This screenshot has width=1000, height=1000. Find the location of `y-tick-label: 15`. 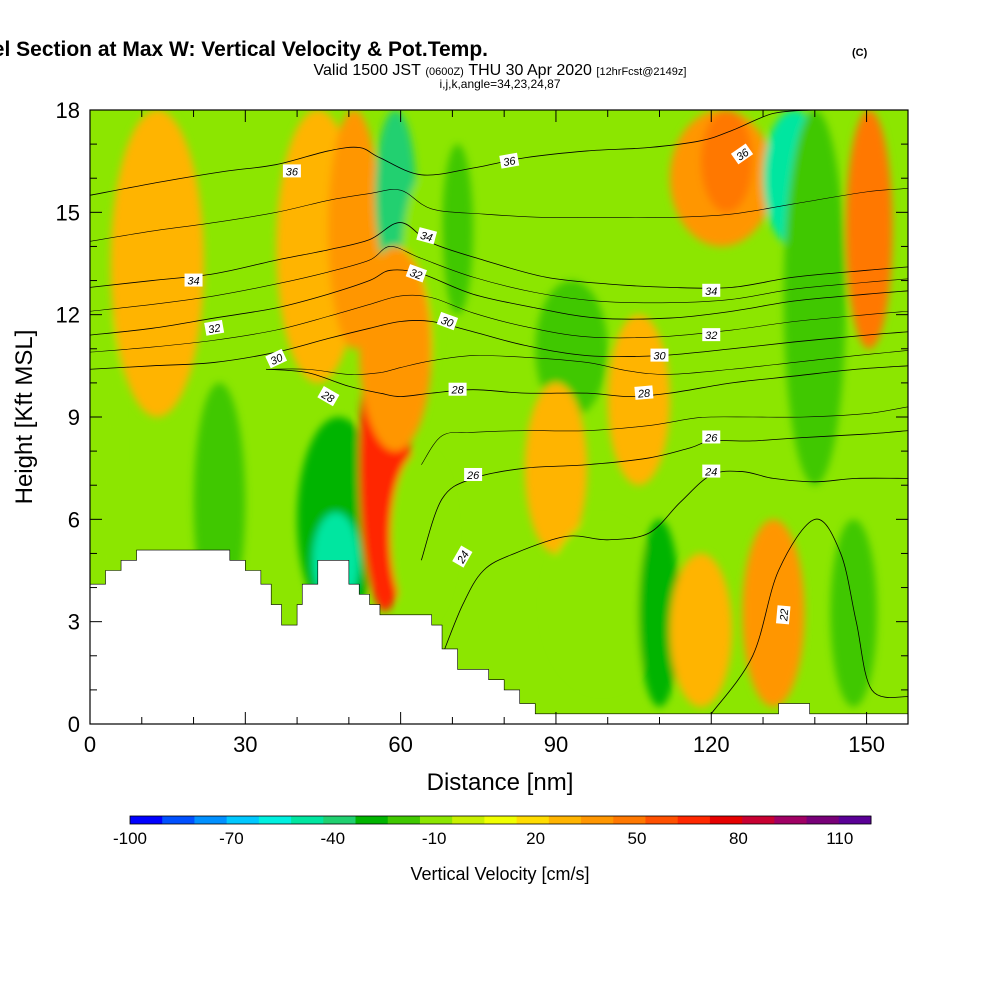

y-tick-label: 15 is located at coordinates (68, 212).